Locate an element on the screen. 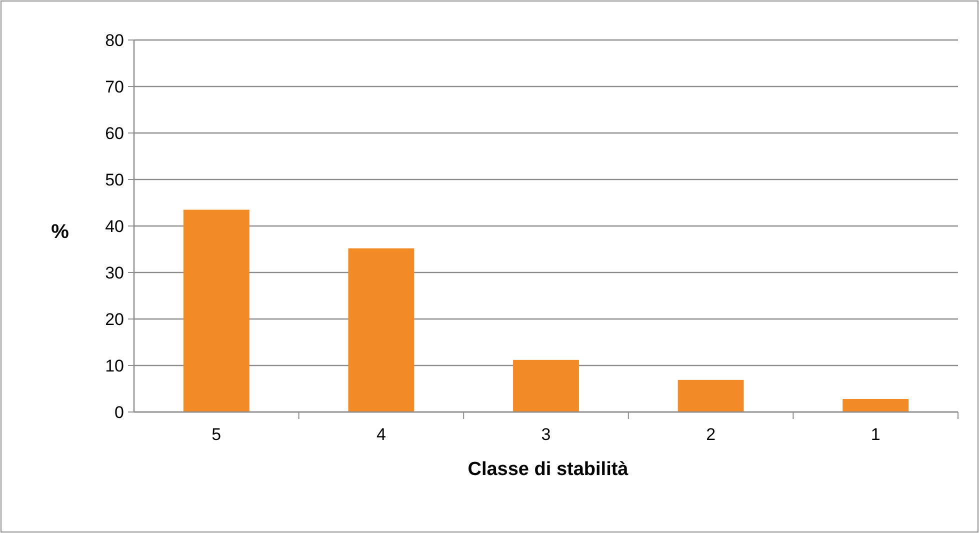 This screenshot has height=533, width=979. y-tick-label: 40 is located at coordinates (114, 226).